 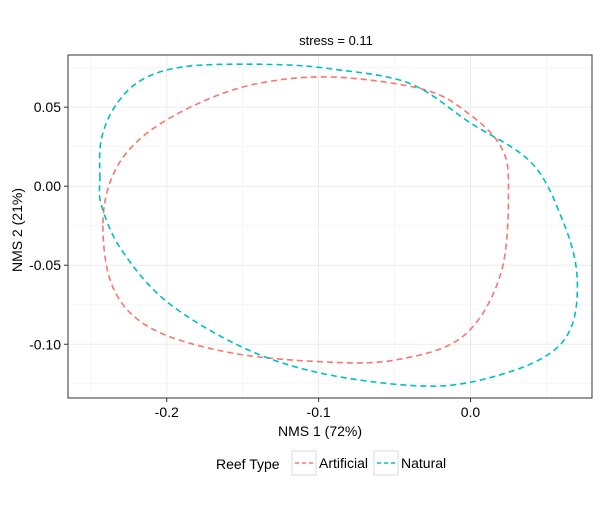 I want to click on x-tick-label: -0.1, so click(x=319, y=412).